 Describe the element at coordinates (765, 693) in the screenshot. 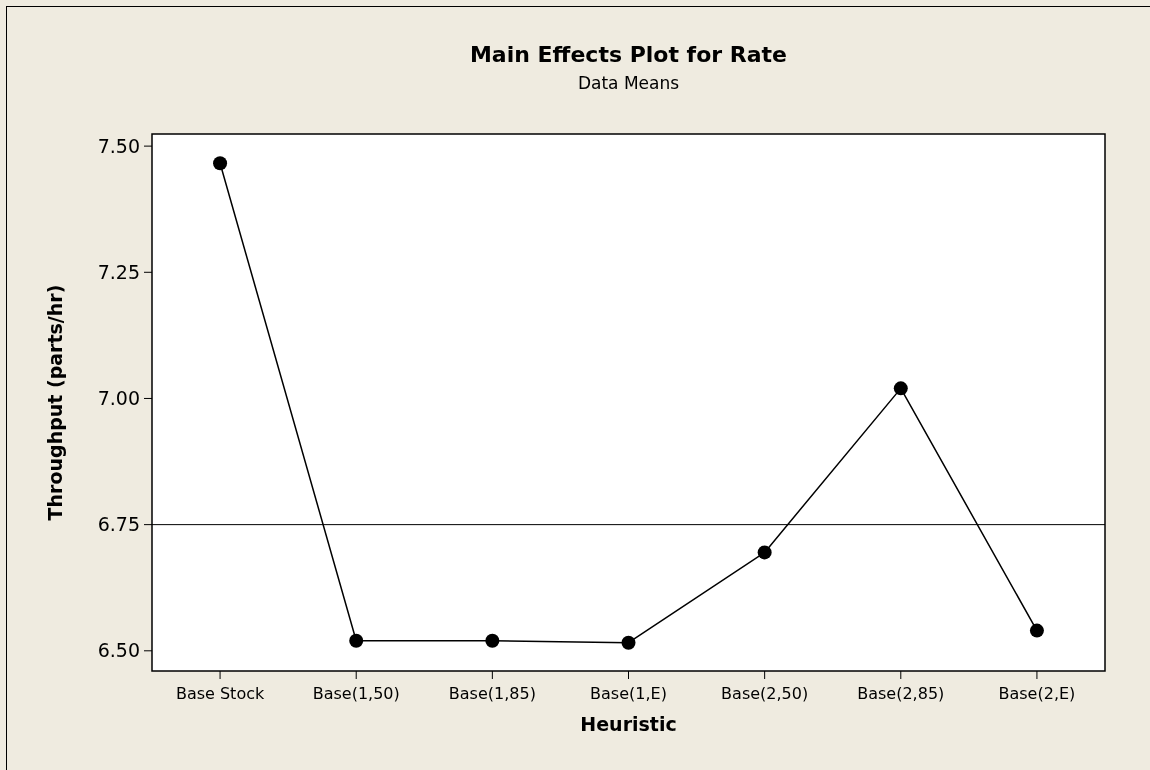

I see `x-tick-label: Base(2,50)` at that location.